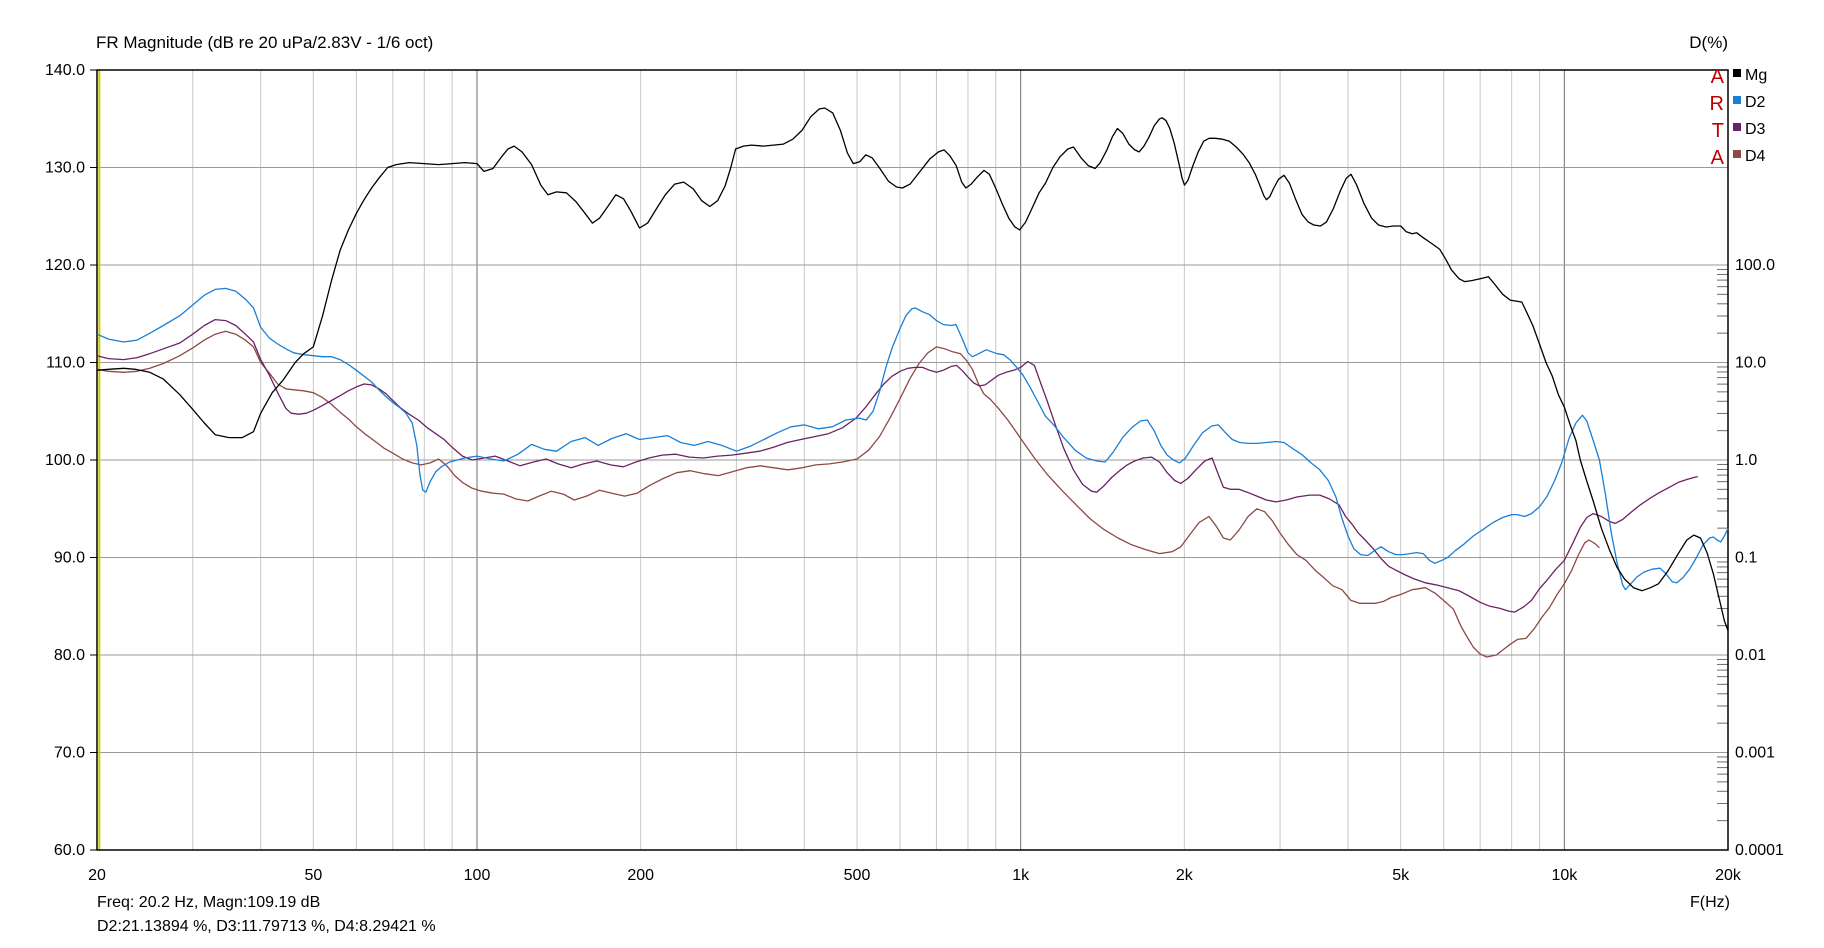  What do you see at coordinates (93, 460) in the screenshot?
I see `db-axis-ticks` at bounding box center [93, 460].